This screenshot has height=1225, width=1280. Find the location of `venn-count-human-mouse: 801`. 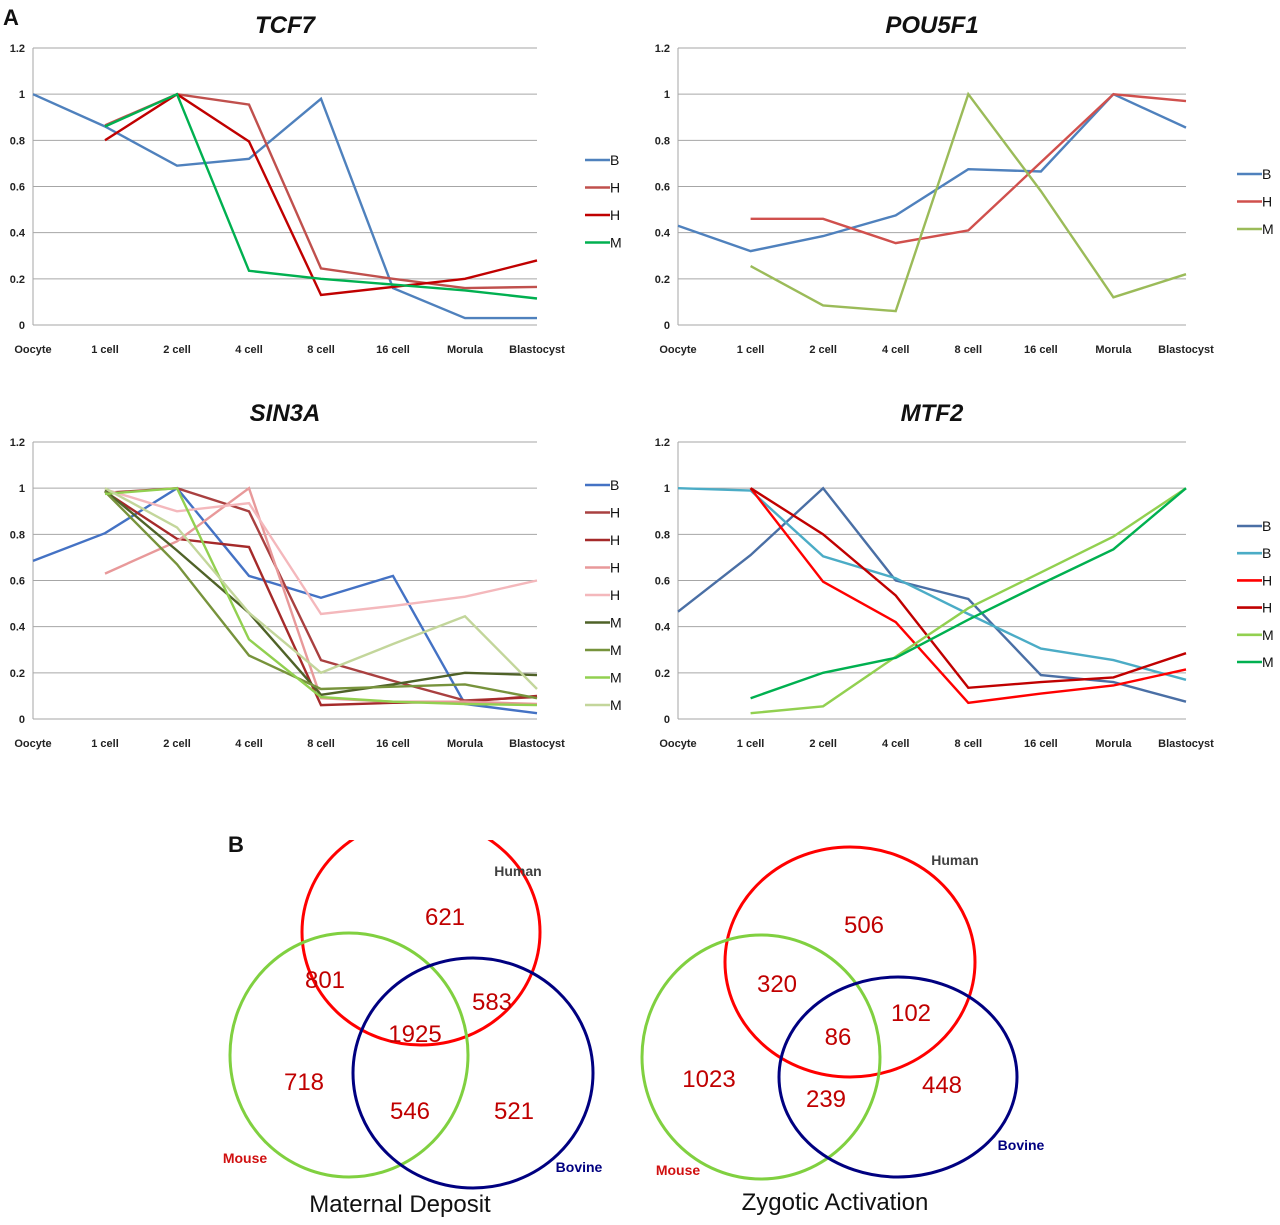

venn-count-human-mouse: 801 is located at coordinates (325, 980).